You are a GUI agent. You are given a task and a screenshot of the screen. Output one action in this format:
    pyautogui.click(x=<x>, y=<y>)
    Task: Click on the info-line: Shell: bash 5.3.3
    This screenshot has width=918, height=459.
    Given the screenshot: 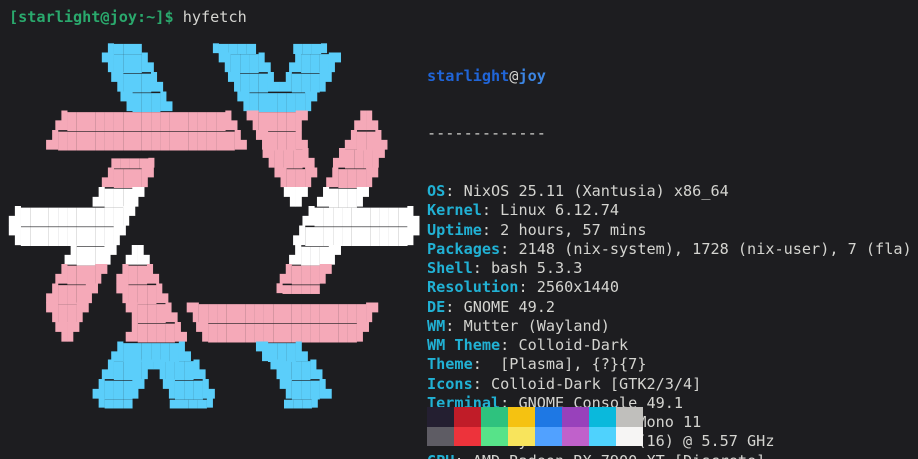 What is the action you would take?
    pyautogui.click(x=669, y=268)
    